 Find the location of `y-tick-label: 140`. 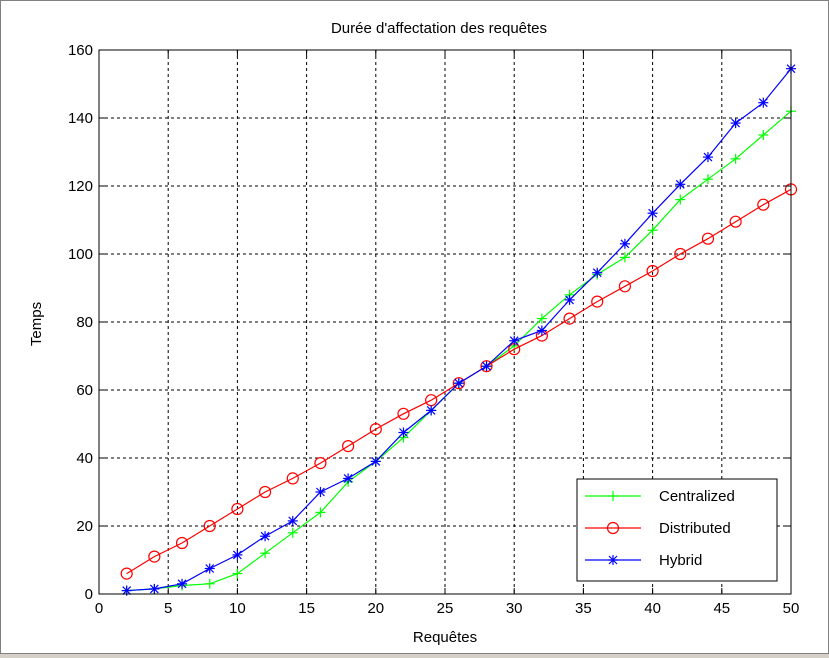

y-tick-label: 140 is located at coordinates (80, 118).